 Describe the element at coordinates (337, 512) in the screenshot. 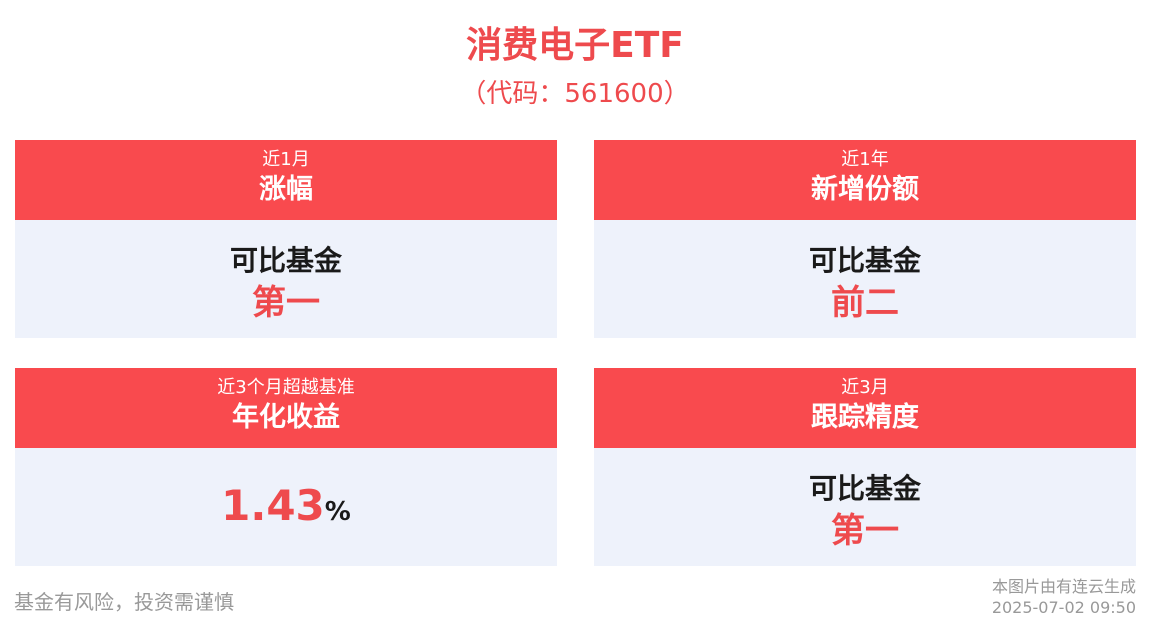

I see `card-unit: %` at that location.